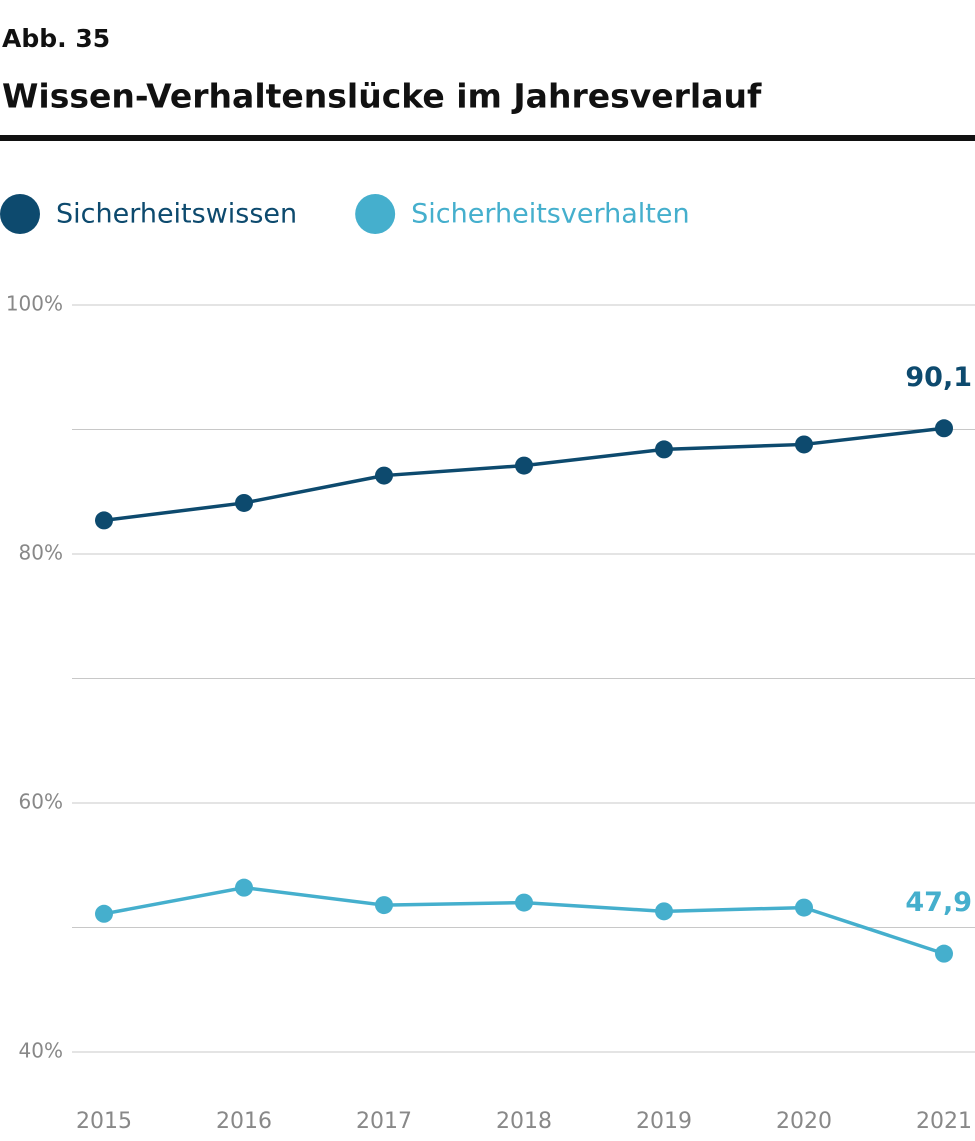 The image size is (975, 1141). I want to click on y-tick-label: 80%, so click(41, 553).